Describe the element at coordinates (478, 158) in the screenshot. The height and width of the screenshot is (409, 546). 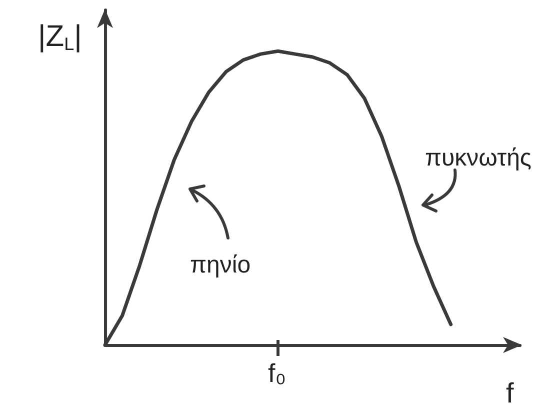
I see `annotation: πυκνωτής` at that location.